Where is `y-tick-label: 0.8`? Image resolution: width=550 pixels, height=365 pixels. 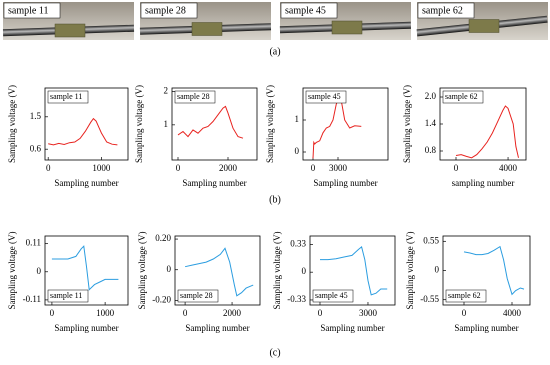 y-tick-label: 0.8 is located at coordinates (431, 150).